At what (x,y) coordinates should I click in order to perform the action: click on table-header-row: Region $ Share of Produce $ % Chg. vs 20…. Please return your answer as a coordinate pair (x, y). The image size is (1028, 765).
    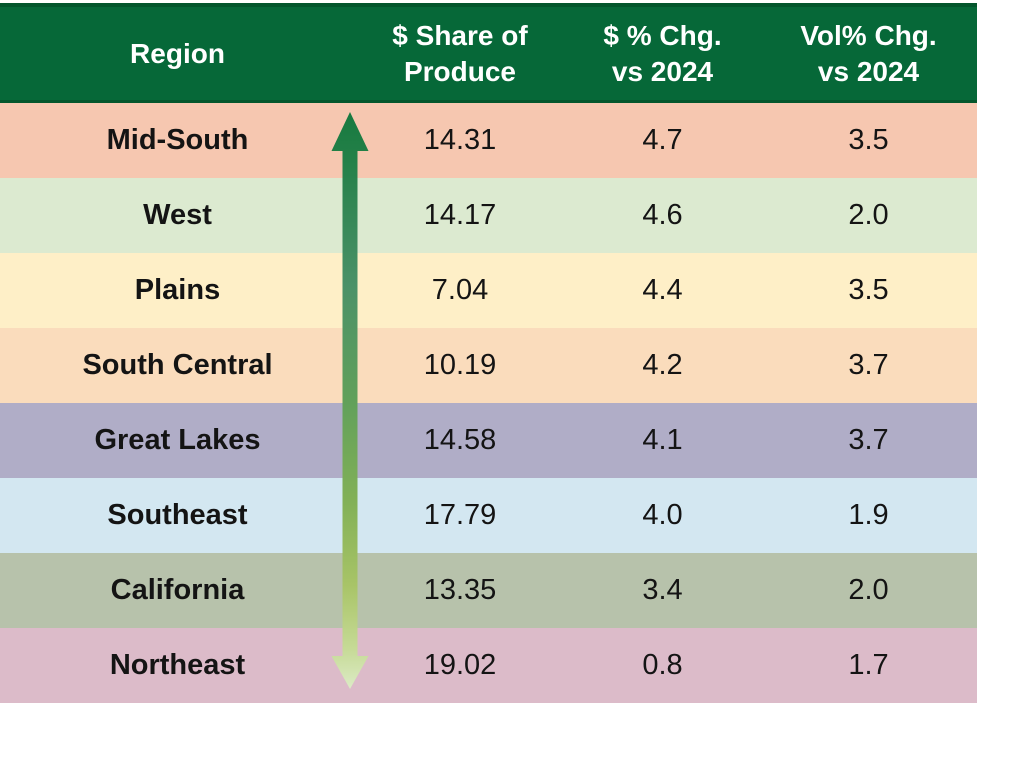
    Looking at the image, I should click on (488, 53).